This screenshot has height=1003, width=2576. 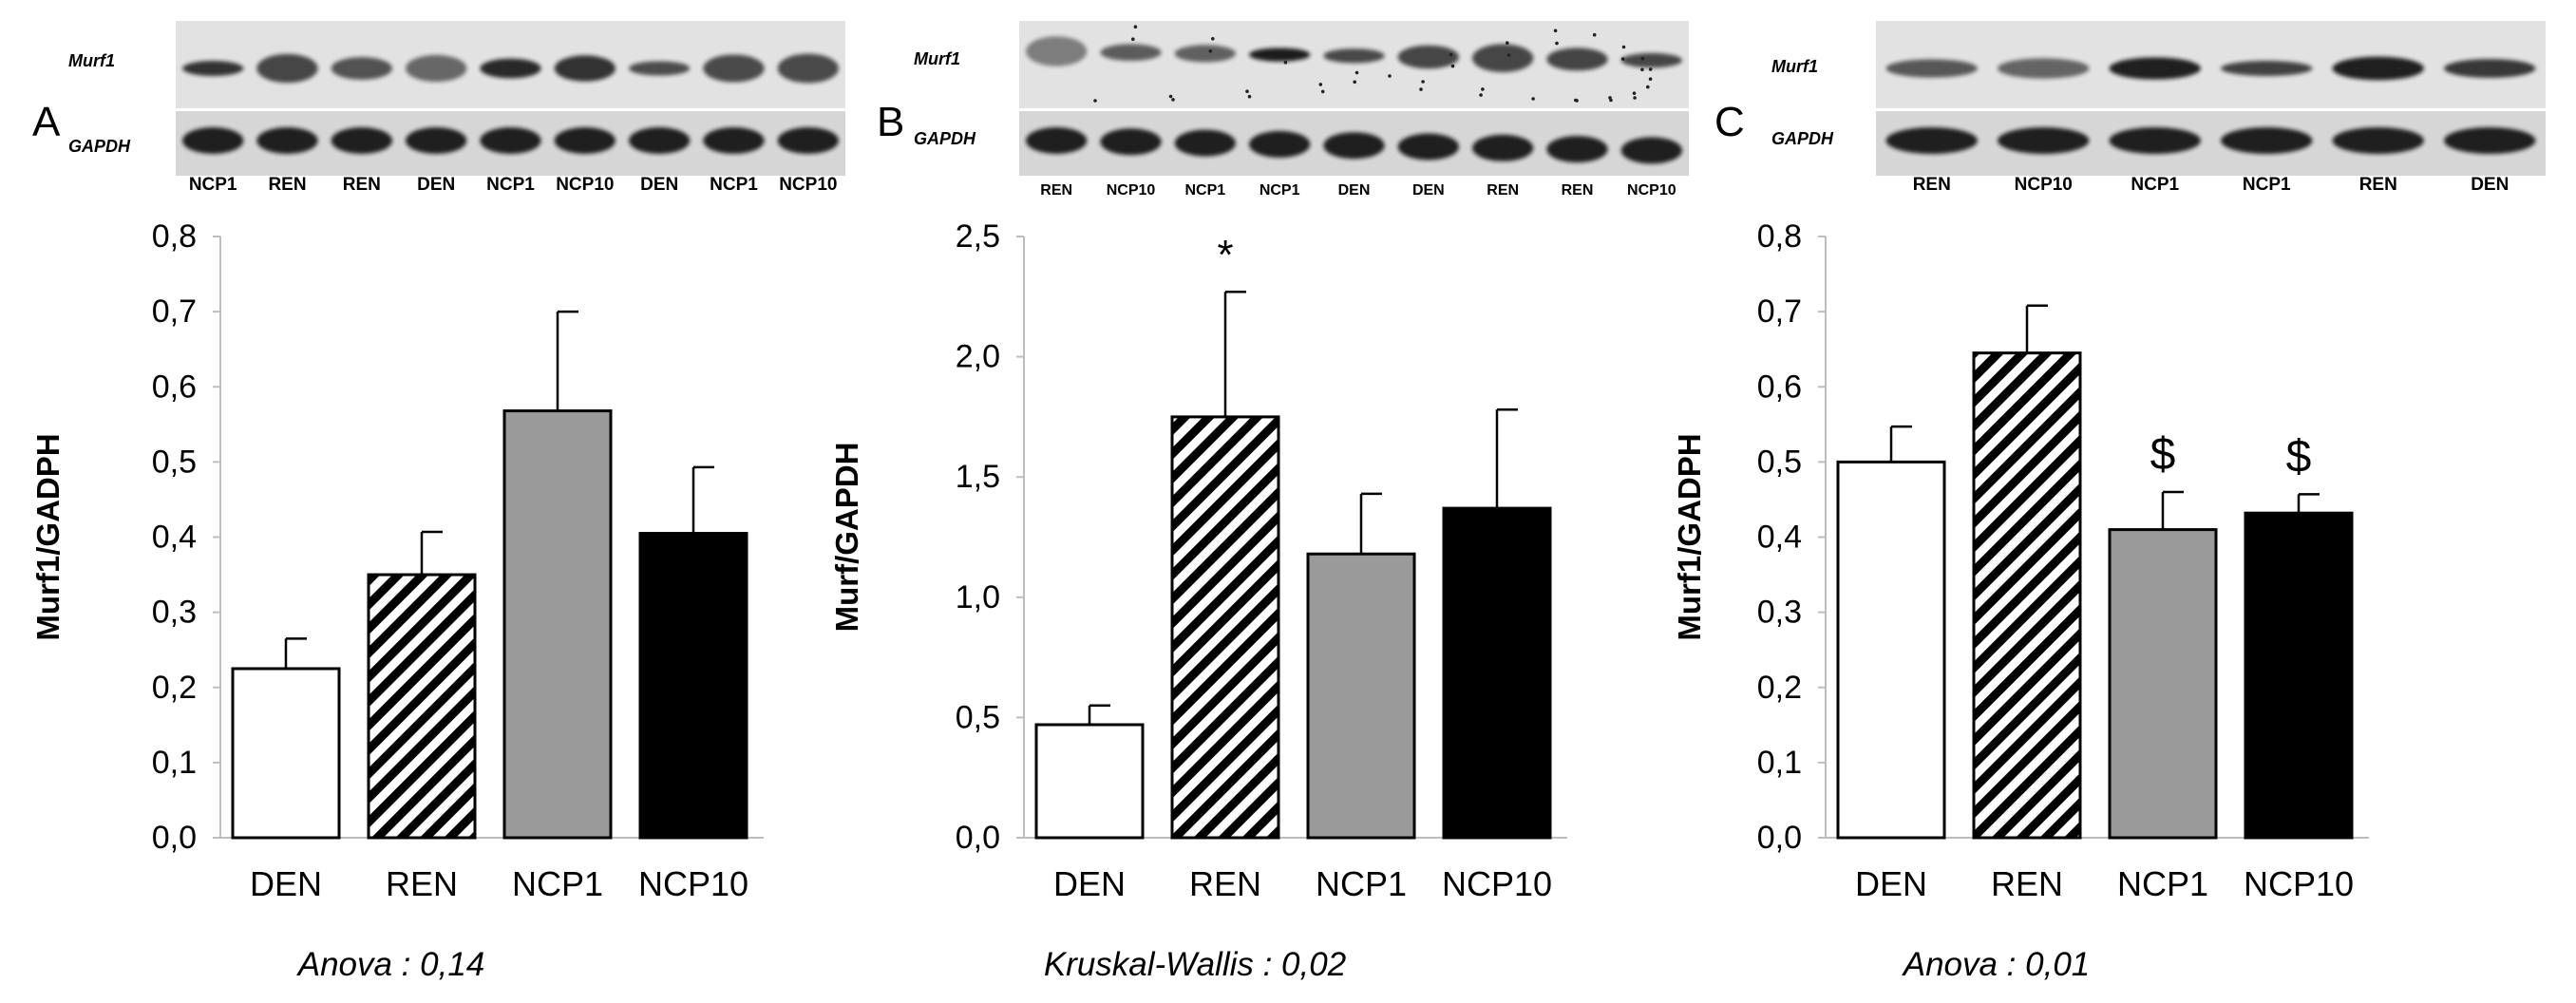 What do you see at coordinates (1996, 964) in the screenshot?
I see `statistic-label: Anova : 0,01` at bounding box center [1996, 964].